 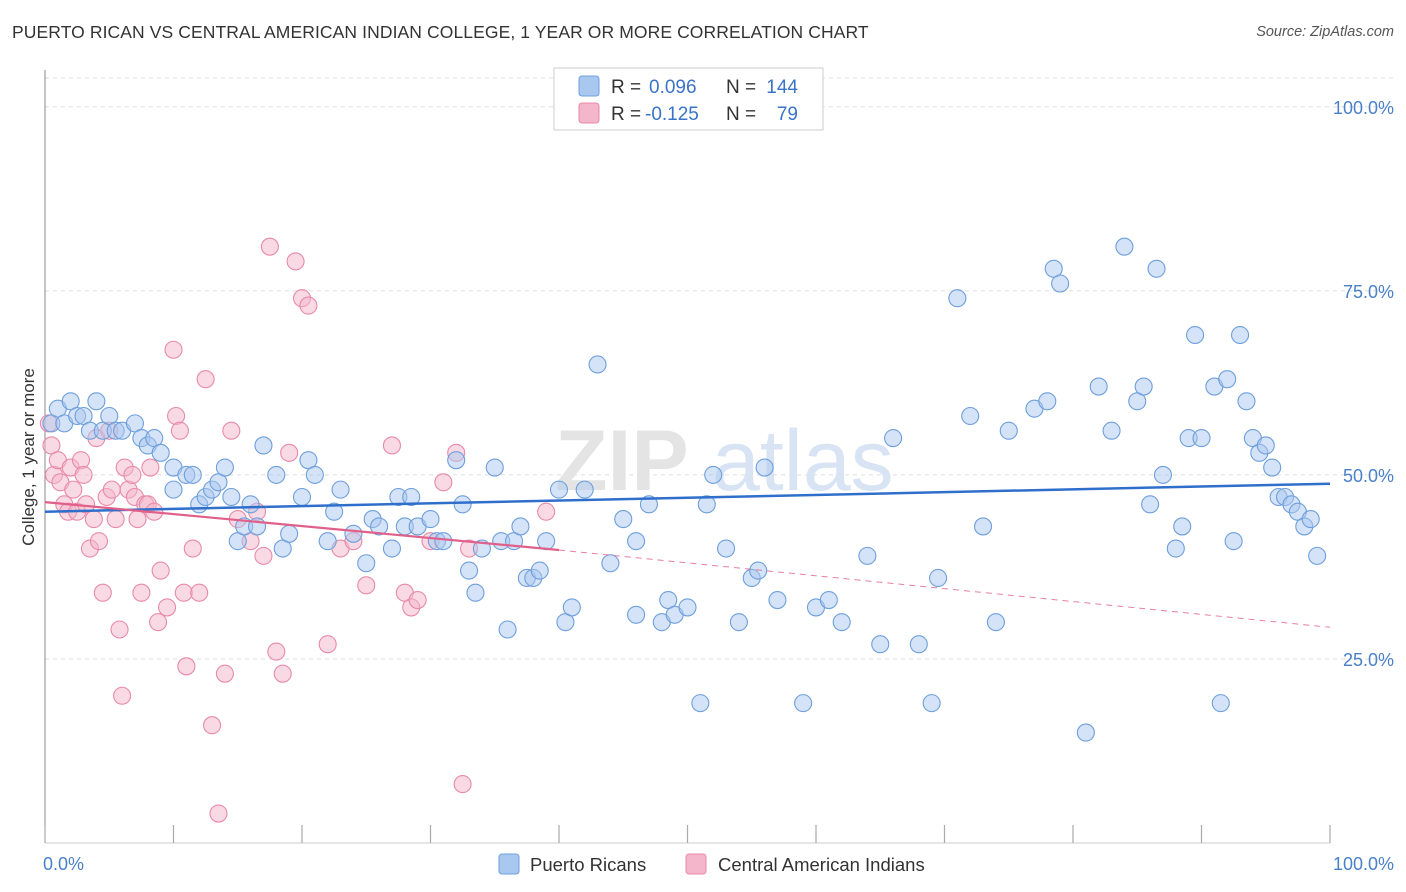 What do you see at coordinates (741, 87) in the screenshot?
I see `legend-n-label-blue: N =` at bounding box center [741, 87].